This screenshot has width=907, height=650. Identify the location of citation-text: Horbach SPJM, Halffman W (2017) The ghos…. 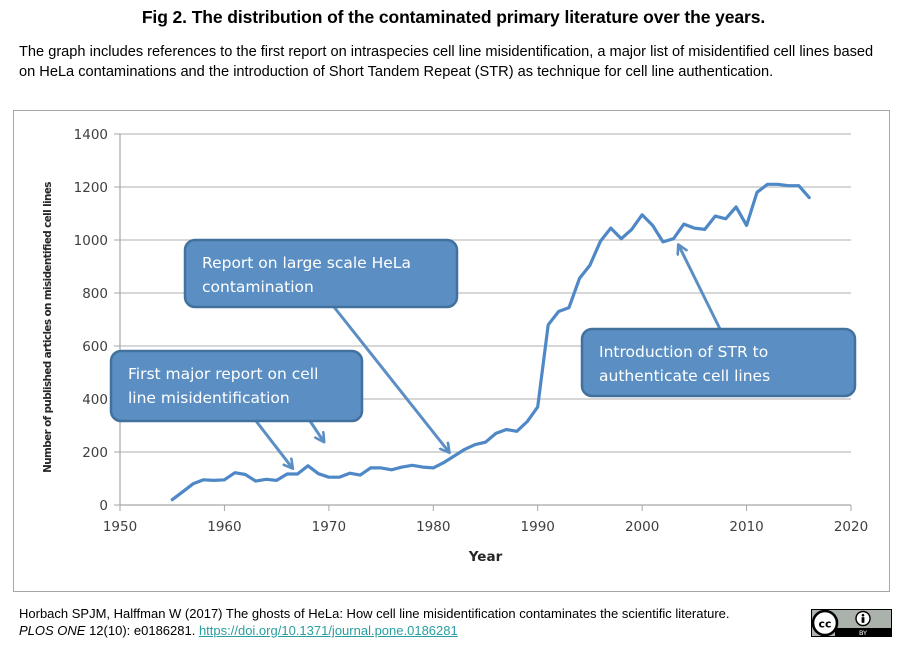
(374, 613).